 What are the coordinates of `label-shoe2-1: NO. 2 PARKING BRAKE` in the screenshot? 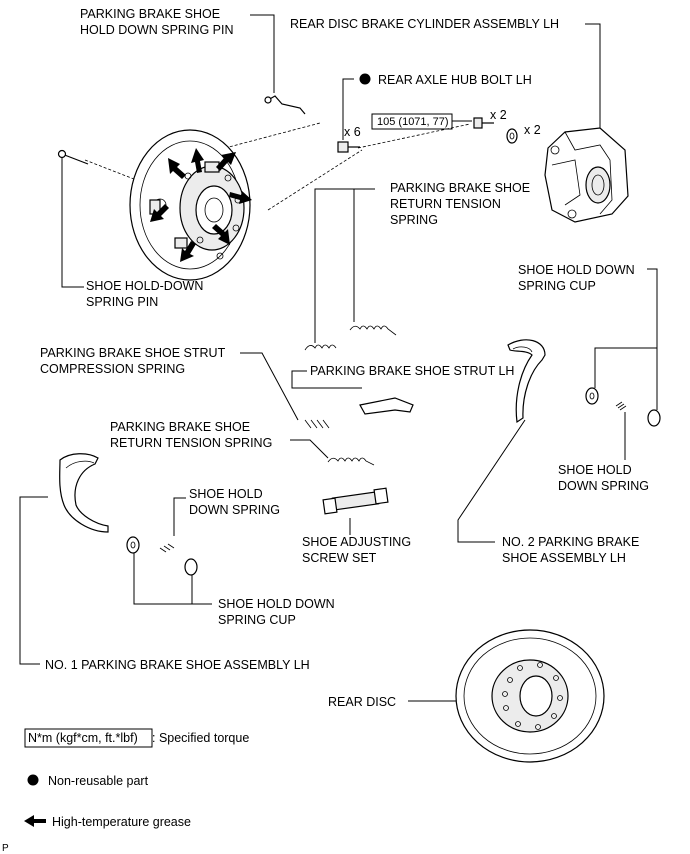 It's located at (570, 542).